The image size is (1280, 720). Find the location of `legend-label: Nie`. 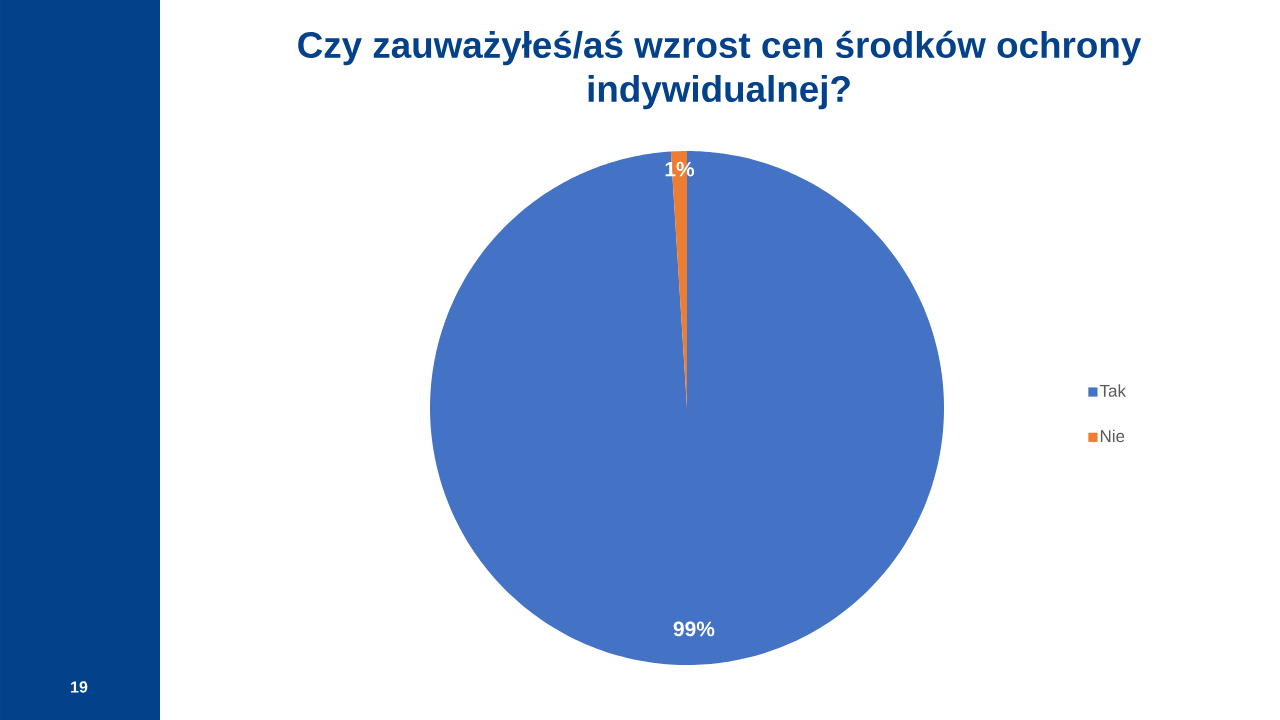

legend-label: Nie is located at coordinates (1112, 436).